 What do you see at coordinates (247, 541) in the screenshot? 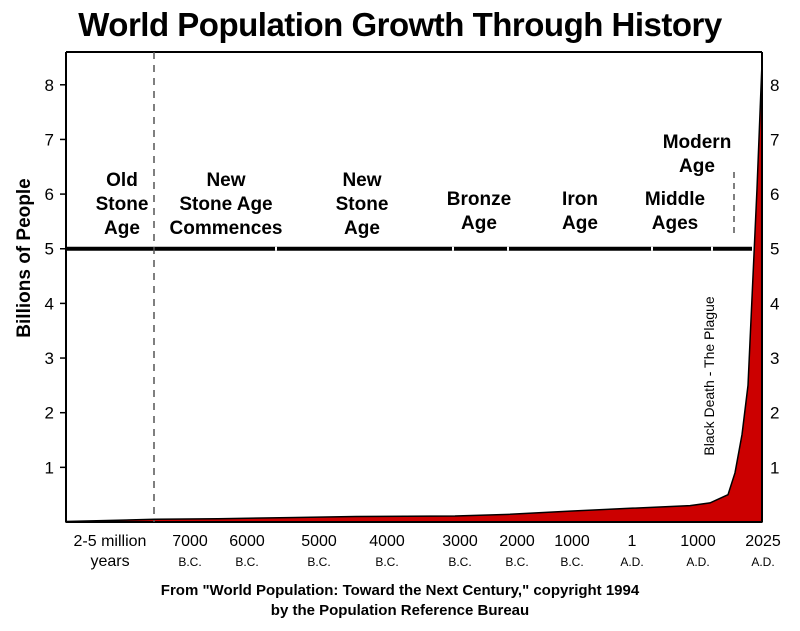
I see `x-tick-label: 6000` at bounding box center [247, 541].